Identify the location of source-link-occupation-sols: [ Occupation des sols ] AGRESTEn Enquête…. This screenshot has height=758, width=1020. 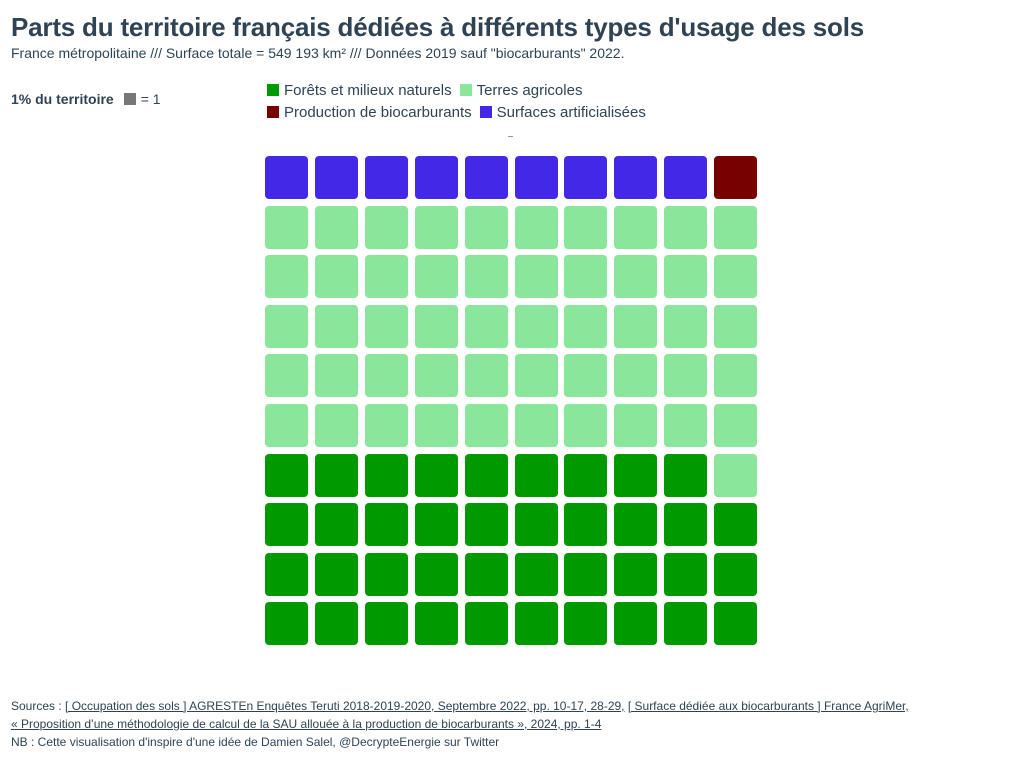
(345, 706).